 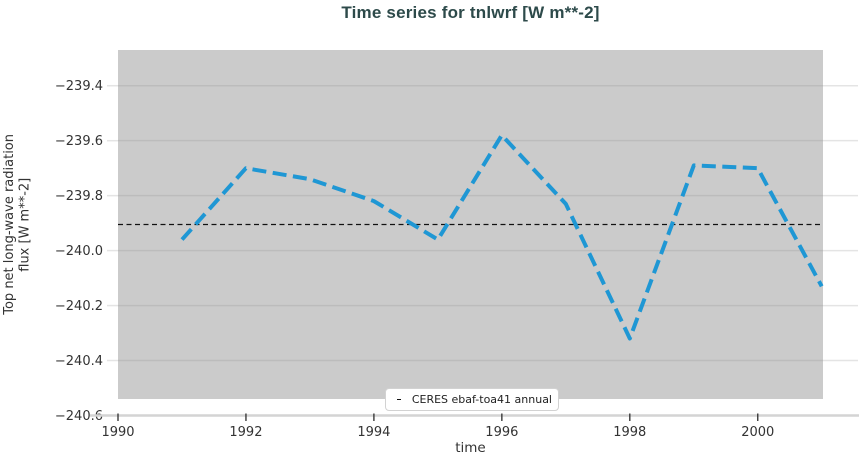 What do you see at coordinates (757, 432) in the screenshot?
I see `x-tick-label: 2000` at bounding box center [757, 432].